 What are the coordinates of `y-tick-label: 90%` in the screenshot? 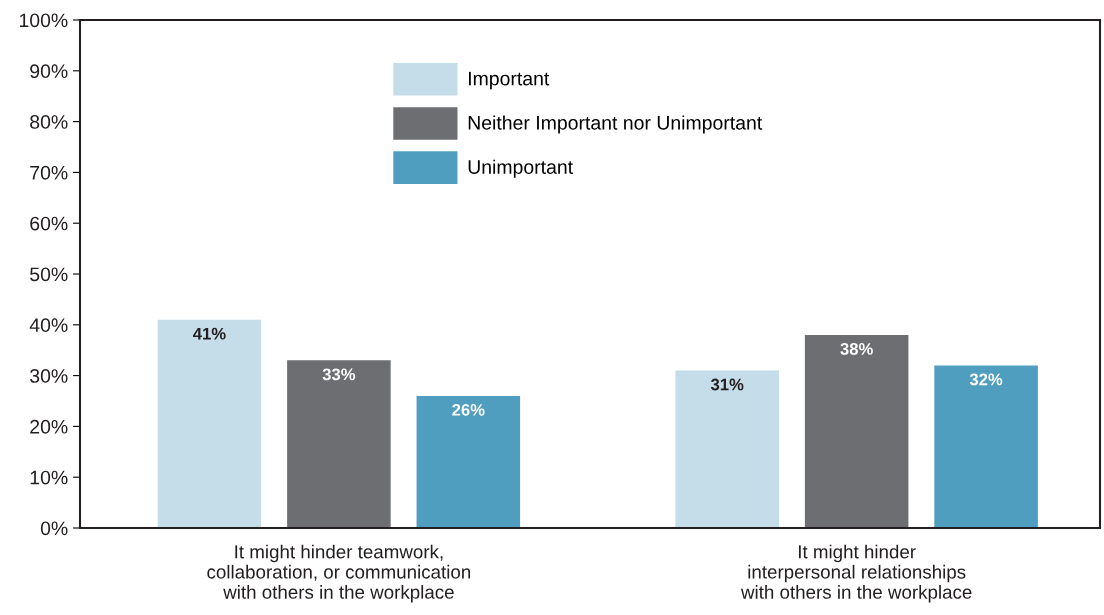 It's located at (49, 71).